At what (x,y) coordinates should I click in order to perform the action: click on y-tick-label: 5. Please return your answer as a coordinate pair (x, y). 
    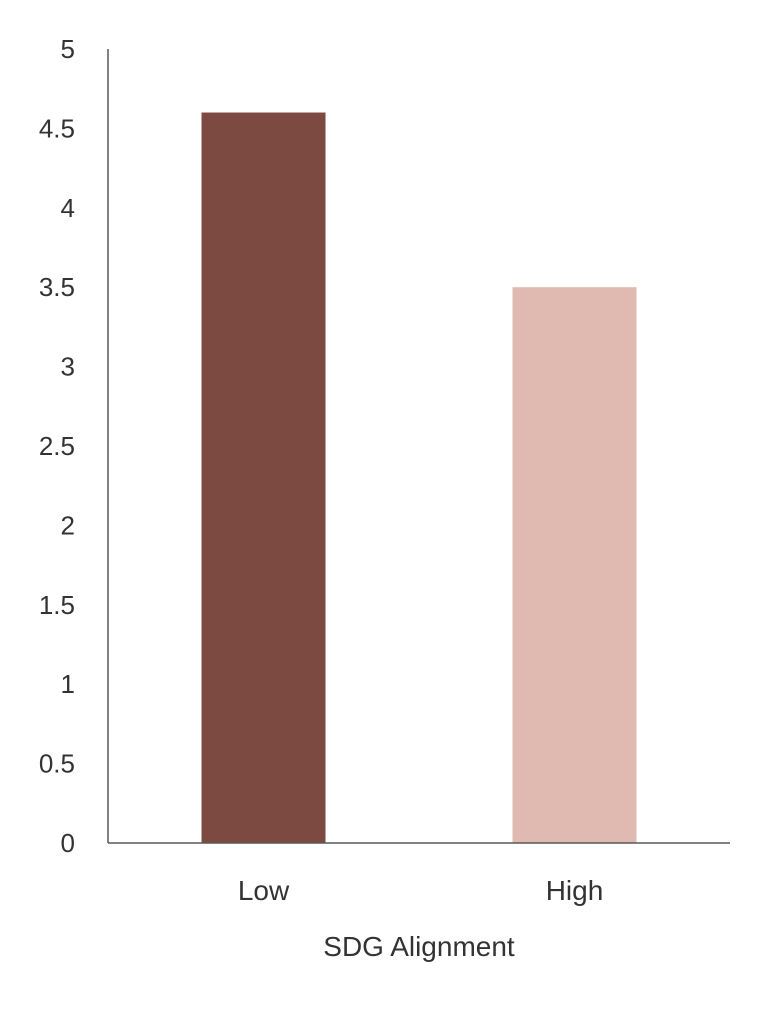
    Looking at the image, I should click on (68, 49).